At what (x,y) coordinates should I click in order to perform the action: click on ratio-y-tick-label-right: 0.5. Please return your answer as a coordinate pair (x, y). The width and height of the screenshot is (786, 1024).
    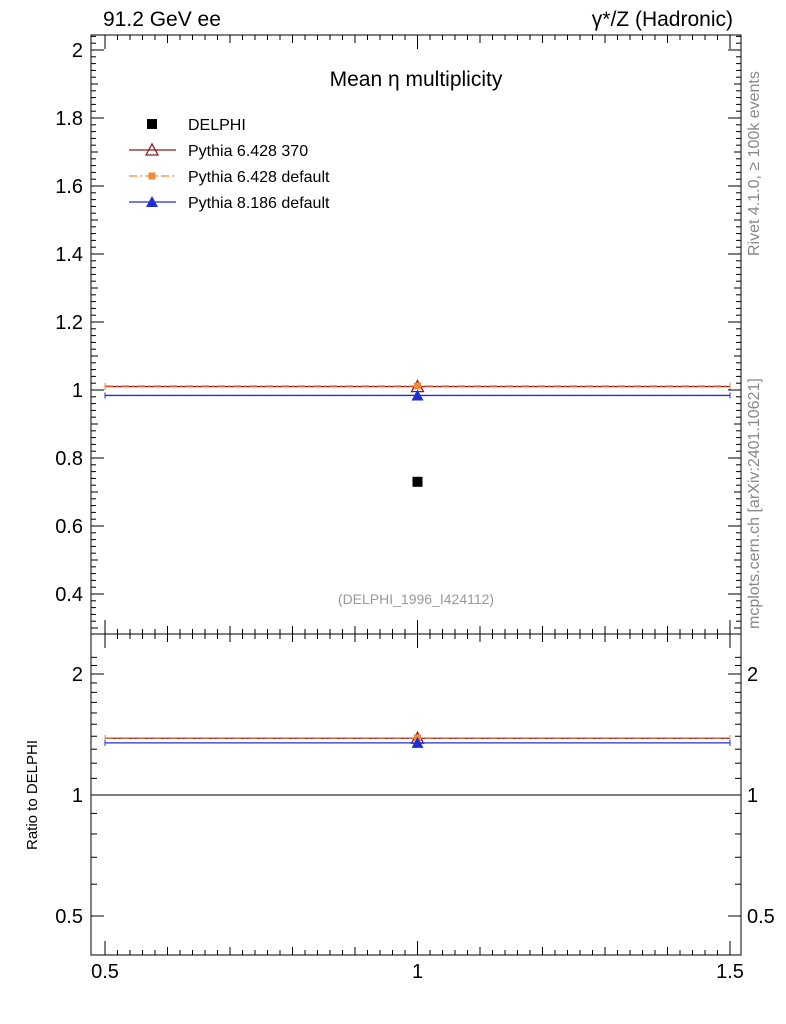
    Looking at the image, I should click on (761, 917).